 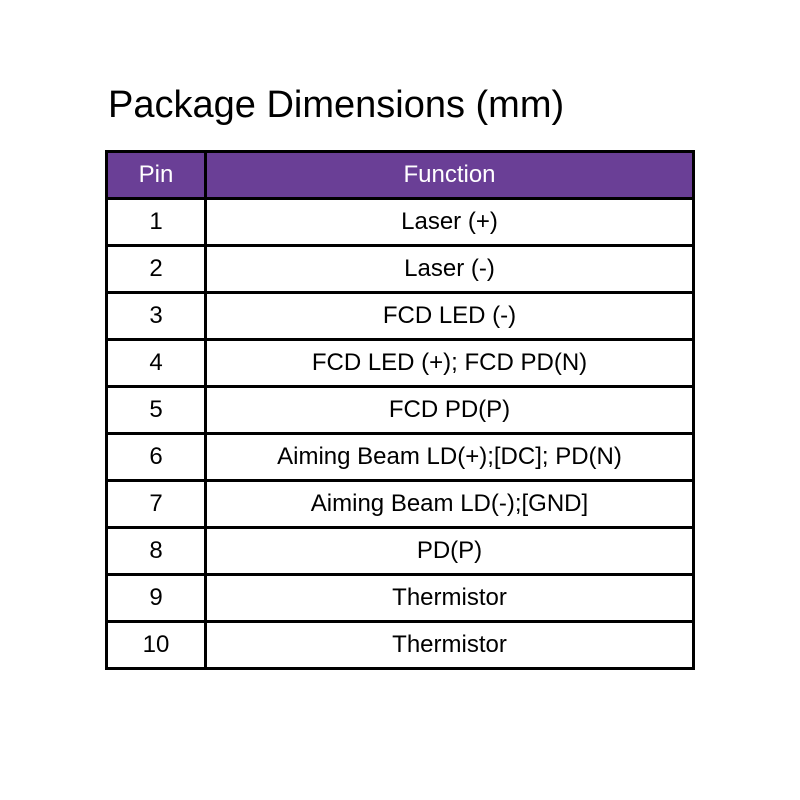 I want to click on table-header-row: Pin Function, so click(x=400, y=175).